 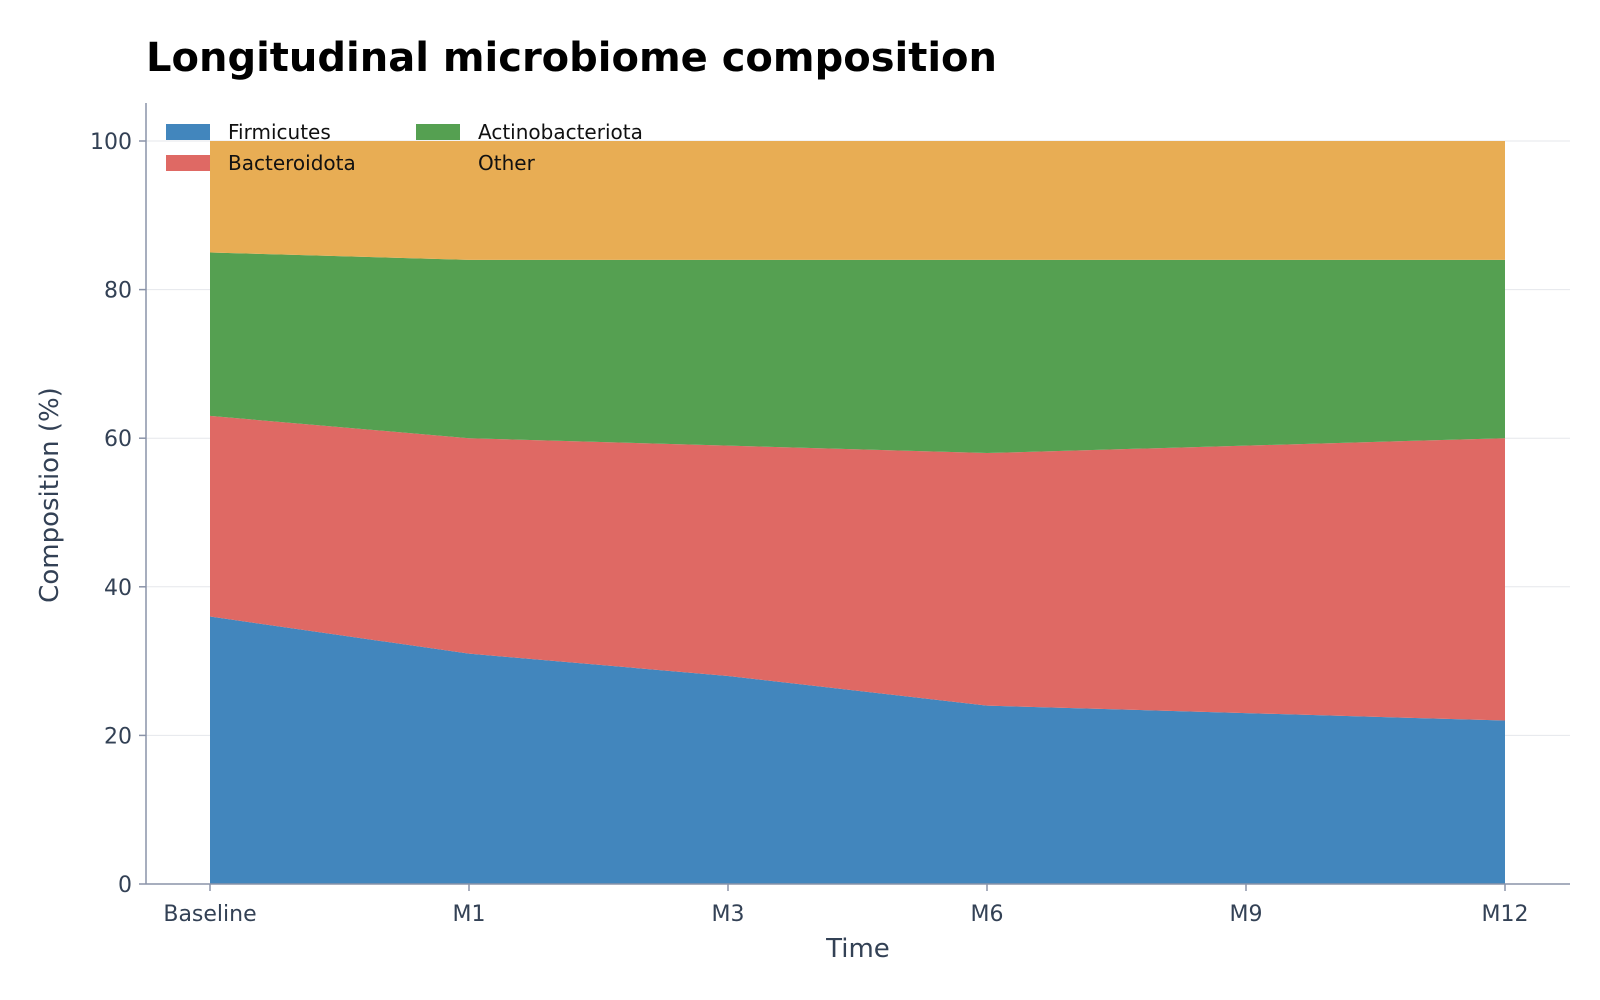 What do you see at coordinates (188, 163) in the screenshot?
I see `legend-swatch-bacteroidota` at bounding box center [188, 163].